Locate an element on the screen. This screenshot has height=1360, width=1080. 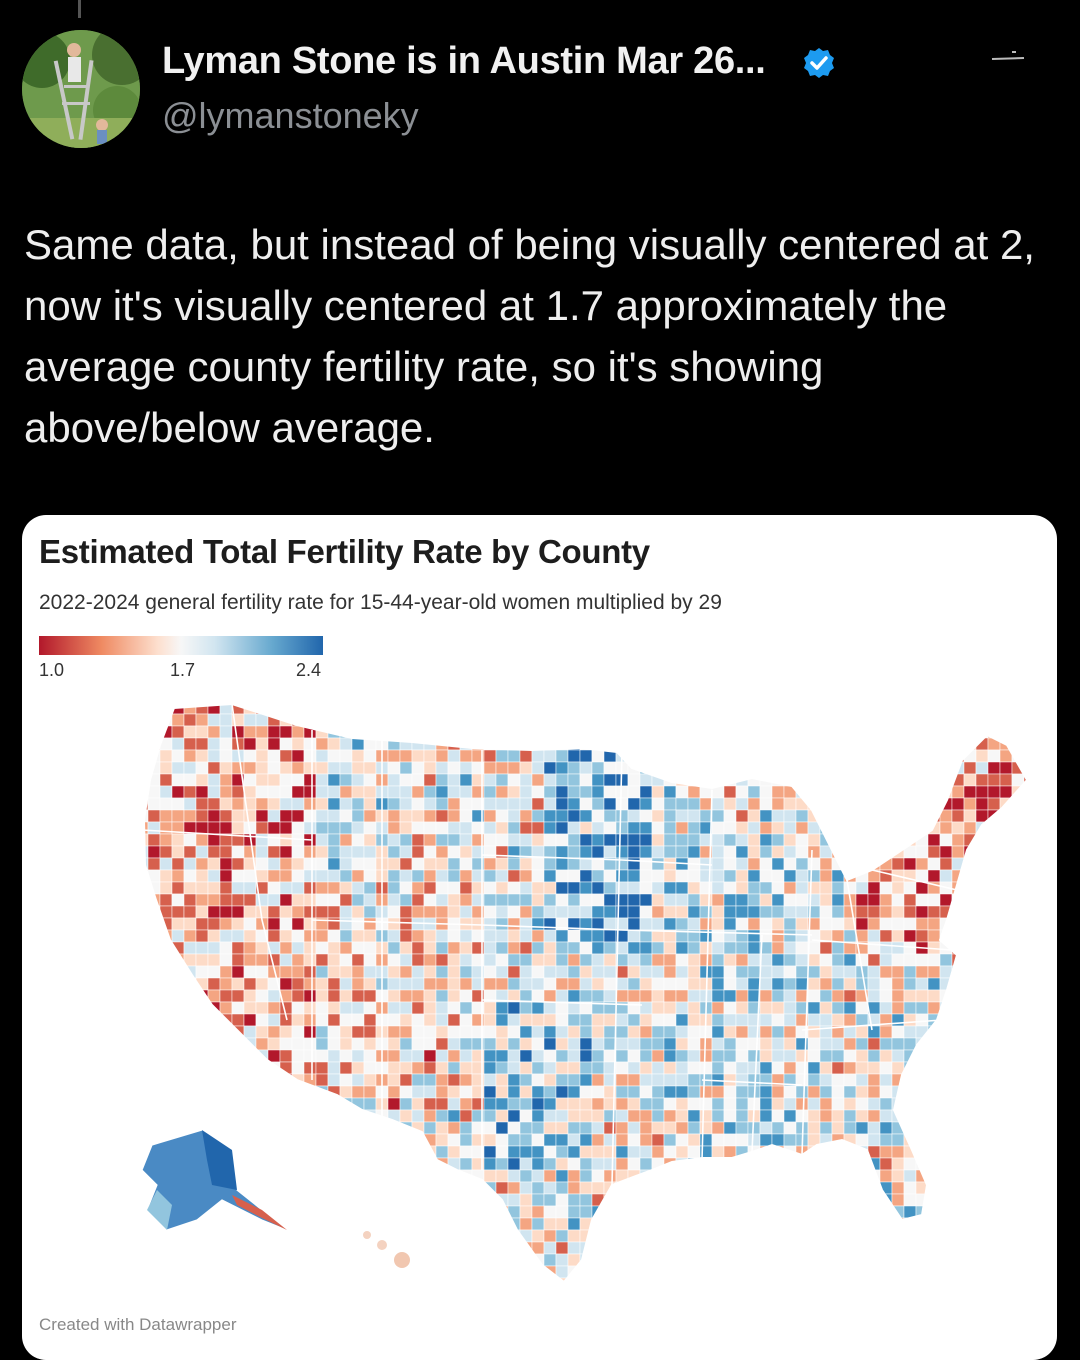
chart-credit: Created with Datawrapper is located at coordinates (138, 1324).